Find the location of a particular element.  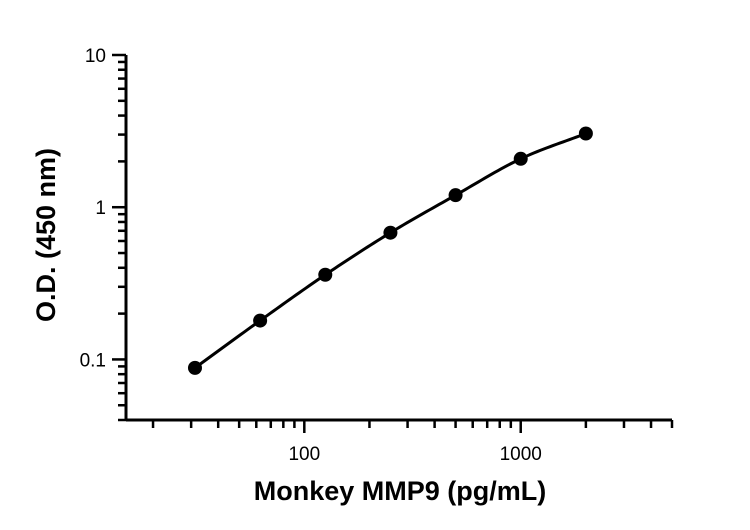

y-axis-title: O.D. (450 nm) is located at coordinates (46, 235).